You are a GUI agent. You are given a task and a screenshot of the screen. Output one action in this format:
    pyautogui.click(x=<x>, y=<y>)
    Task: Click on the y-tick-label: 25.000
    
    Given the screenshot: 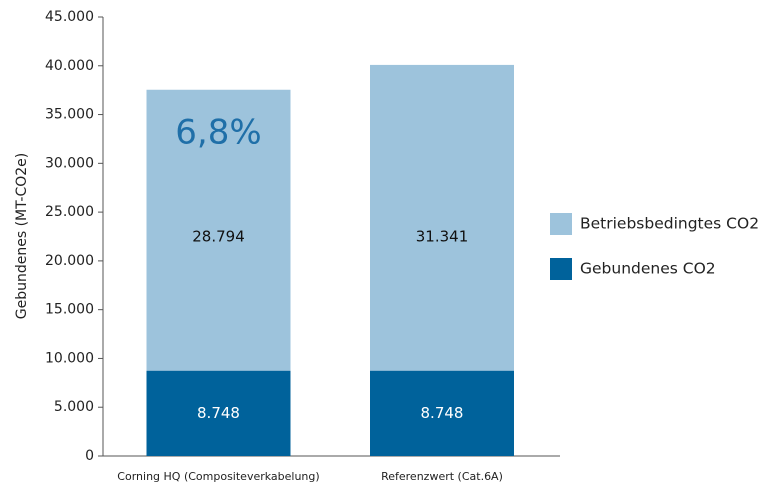 What is the action you would take?
    pyautogui.click(x=69, y=212)
    